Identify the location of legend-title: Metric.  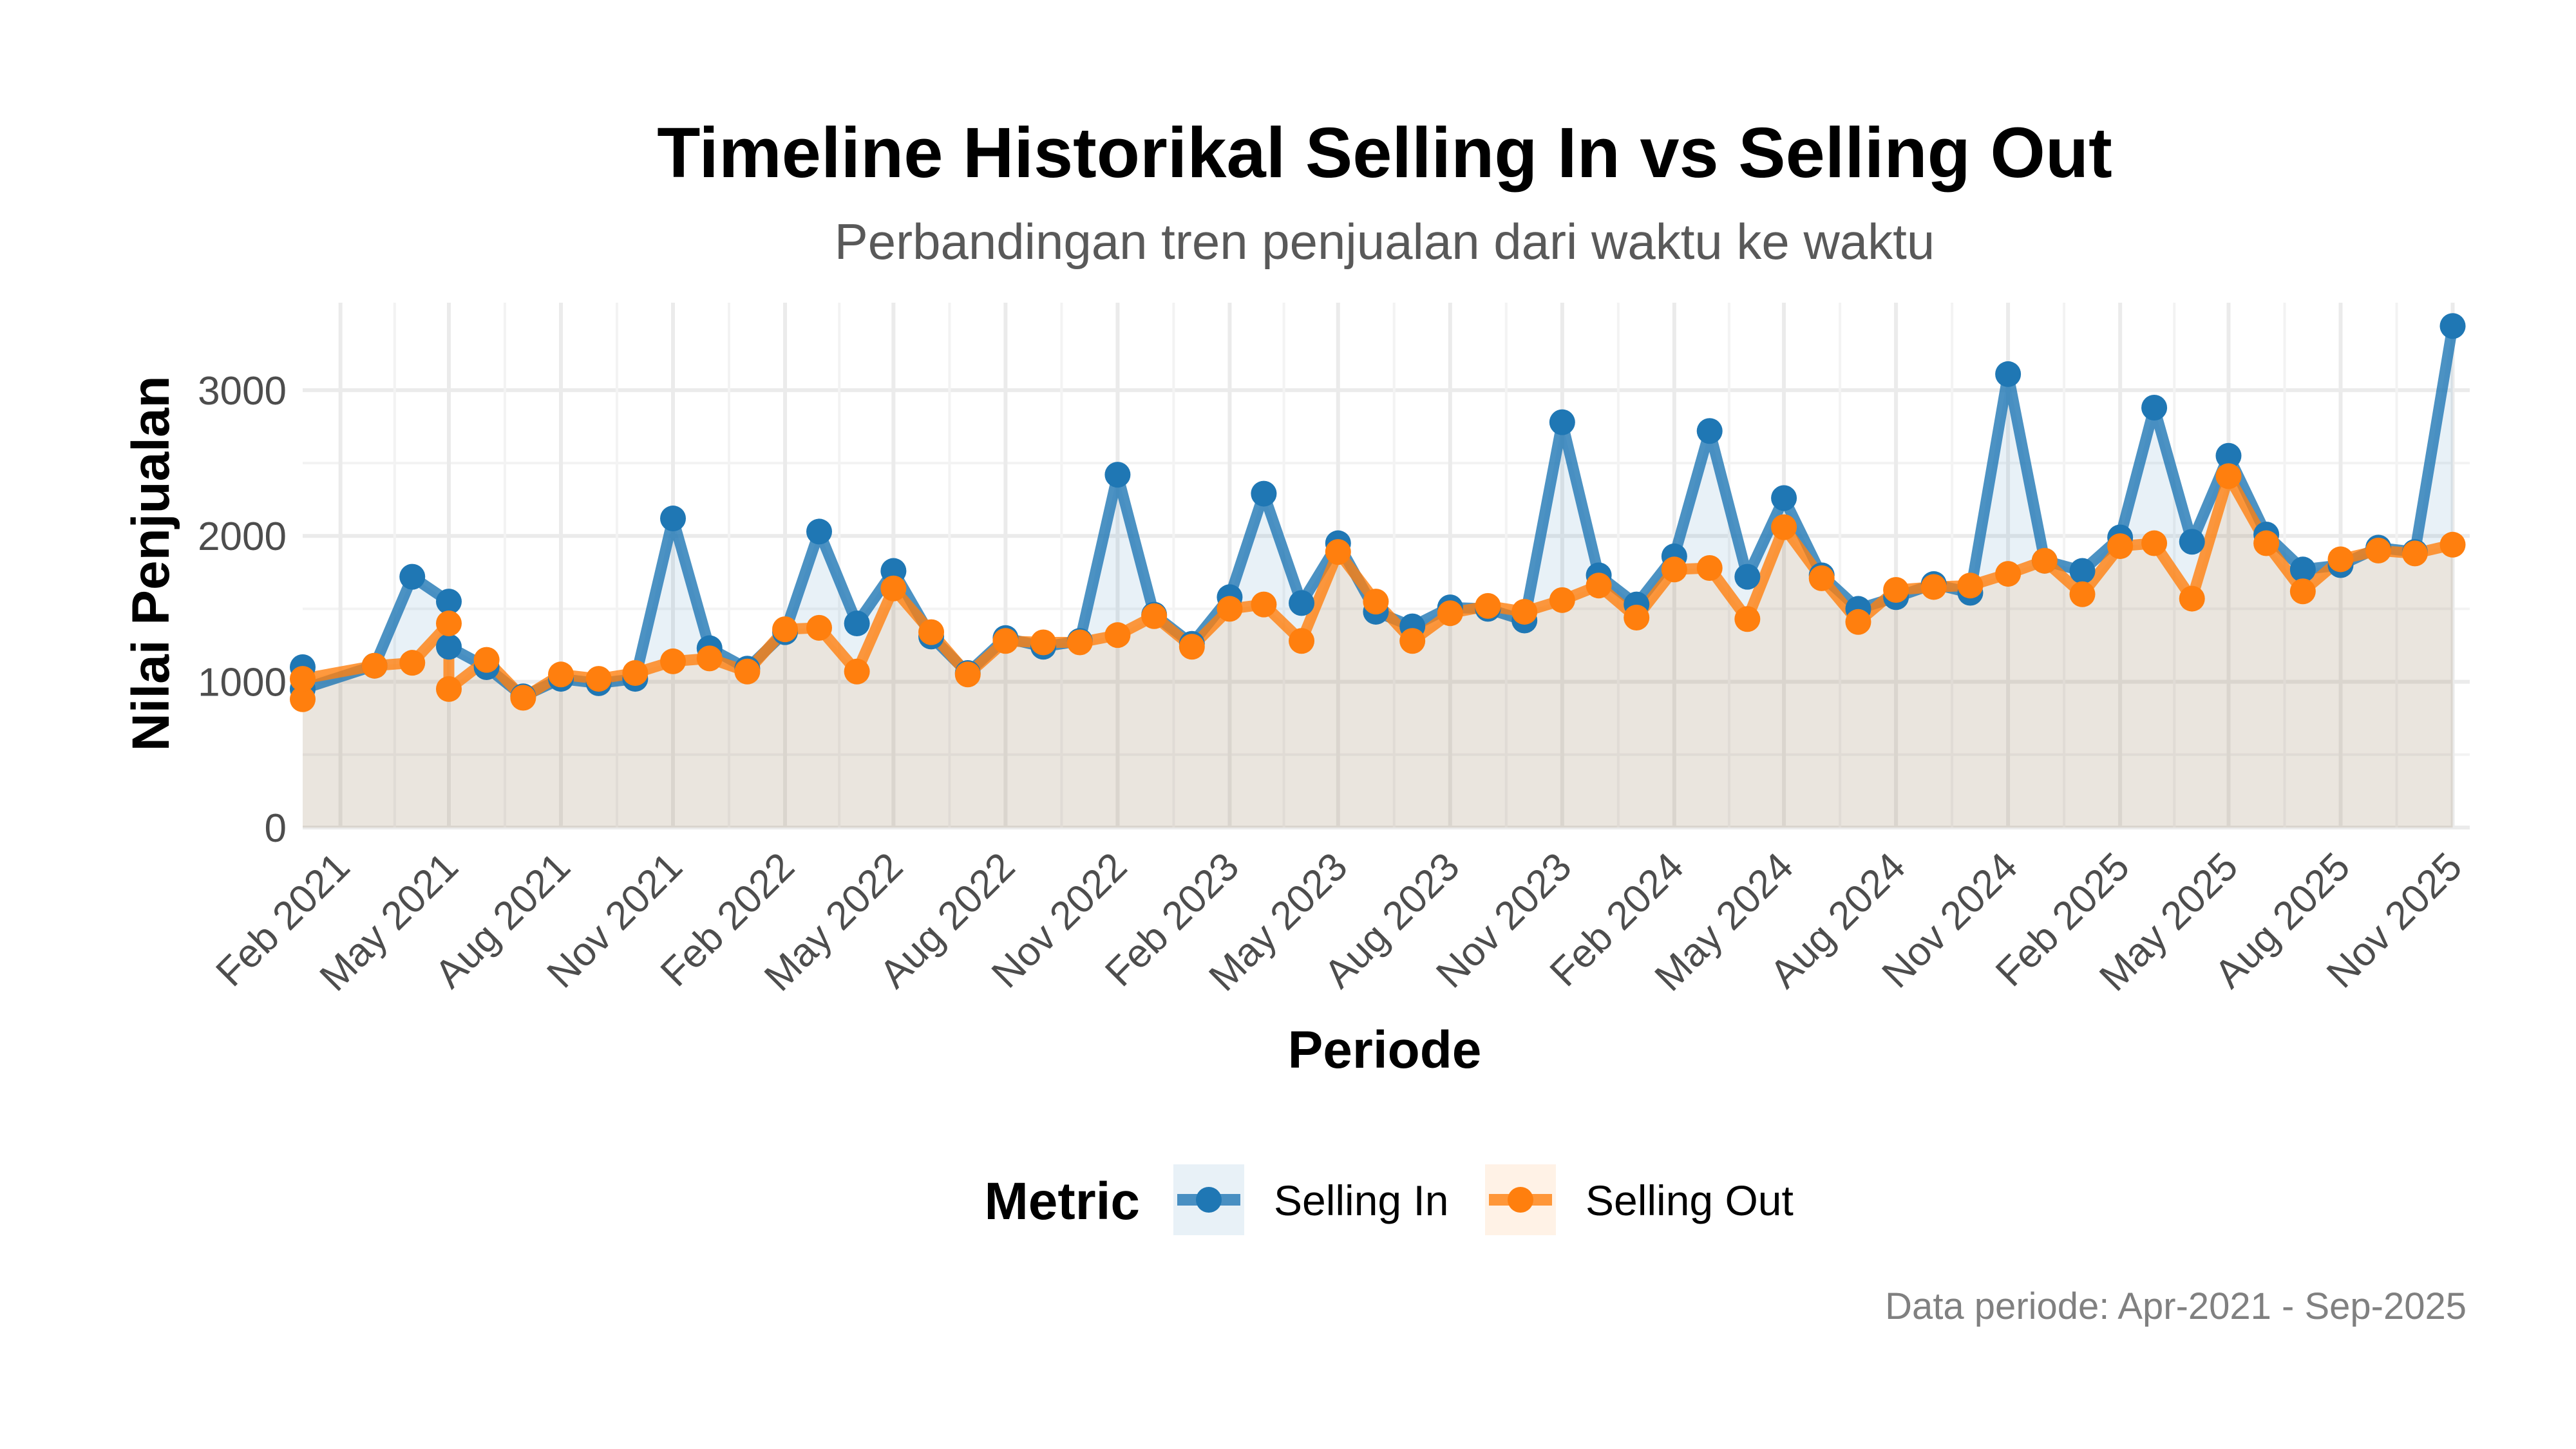
(1062, 1201).